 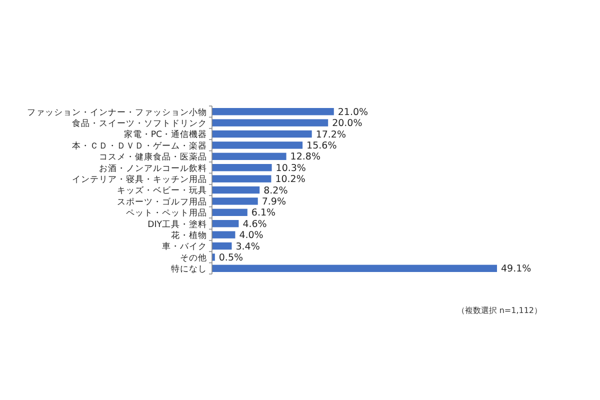 What do you see at coordinates (184, 246) in the screenshot?
I see `y-tick-label: 車・バイク` at bounding box center [184, 246].